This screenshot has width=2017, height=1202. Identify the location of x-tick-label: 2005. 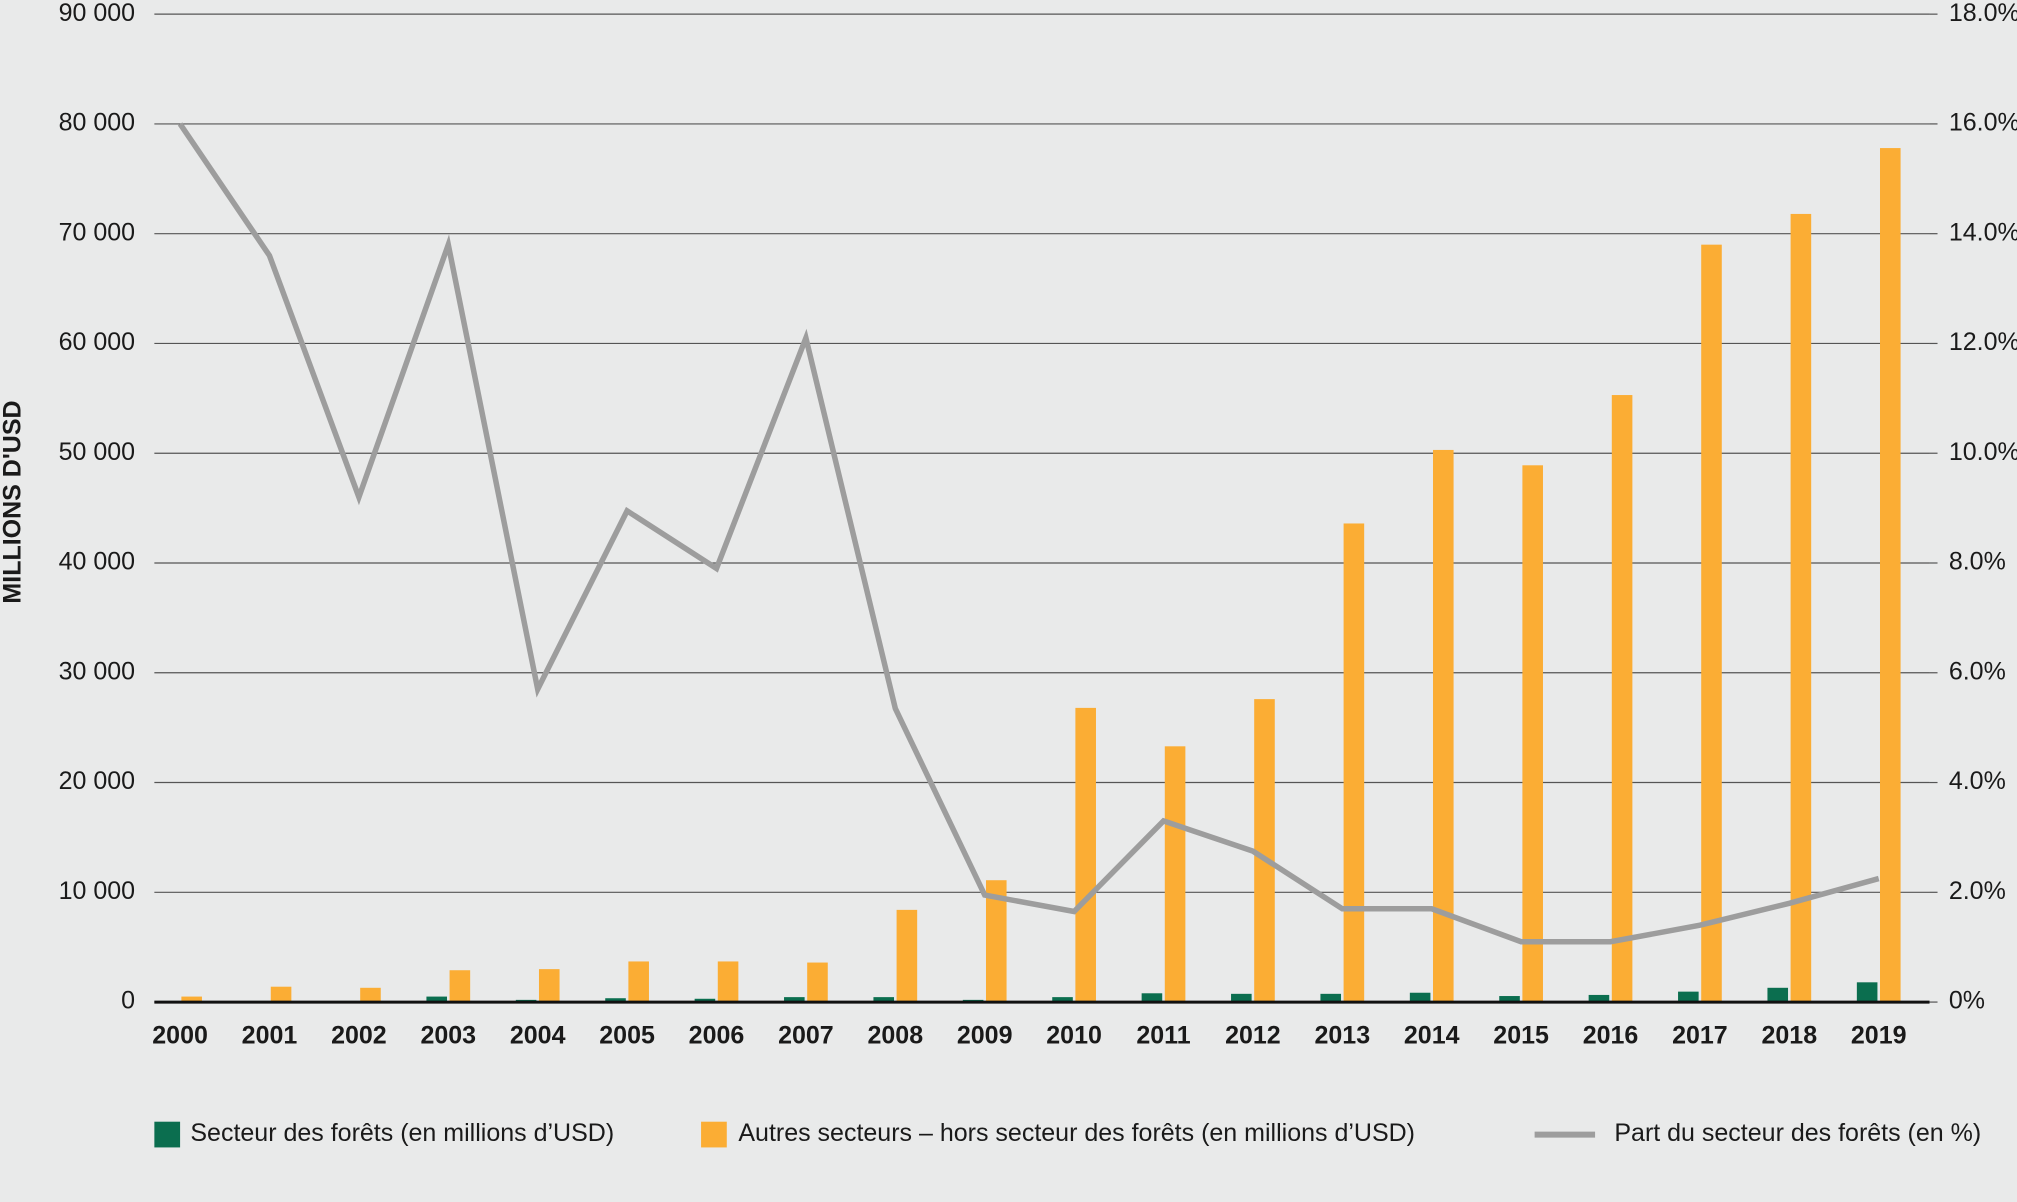
(627, 1035).